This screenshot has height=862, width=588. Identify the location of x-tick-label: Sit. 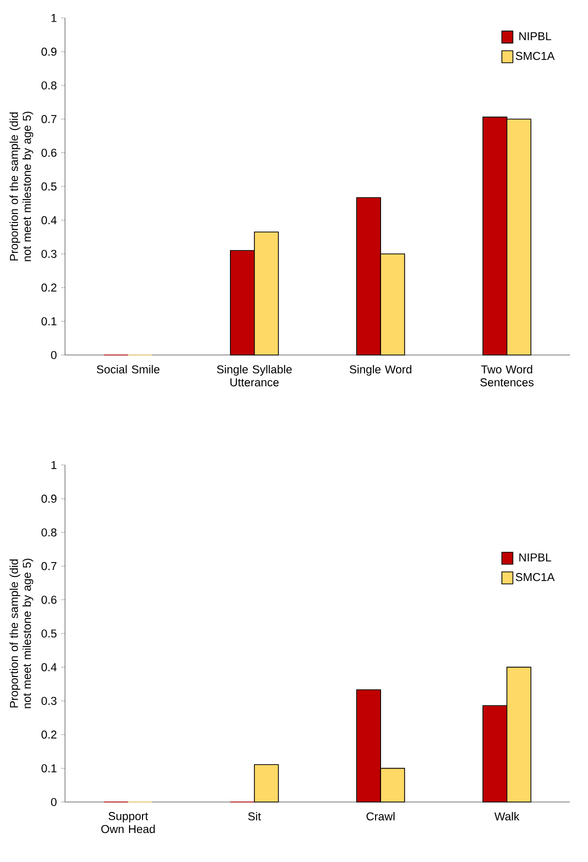
(254, 816).